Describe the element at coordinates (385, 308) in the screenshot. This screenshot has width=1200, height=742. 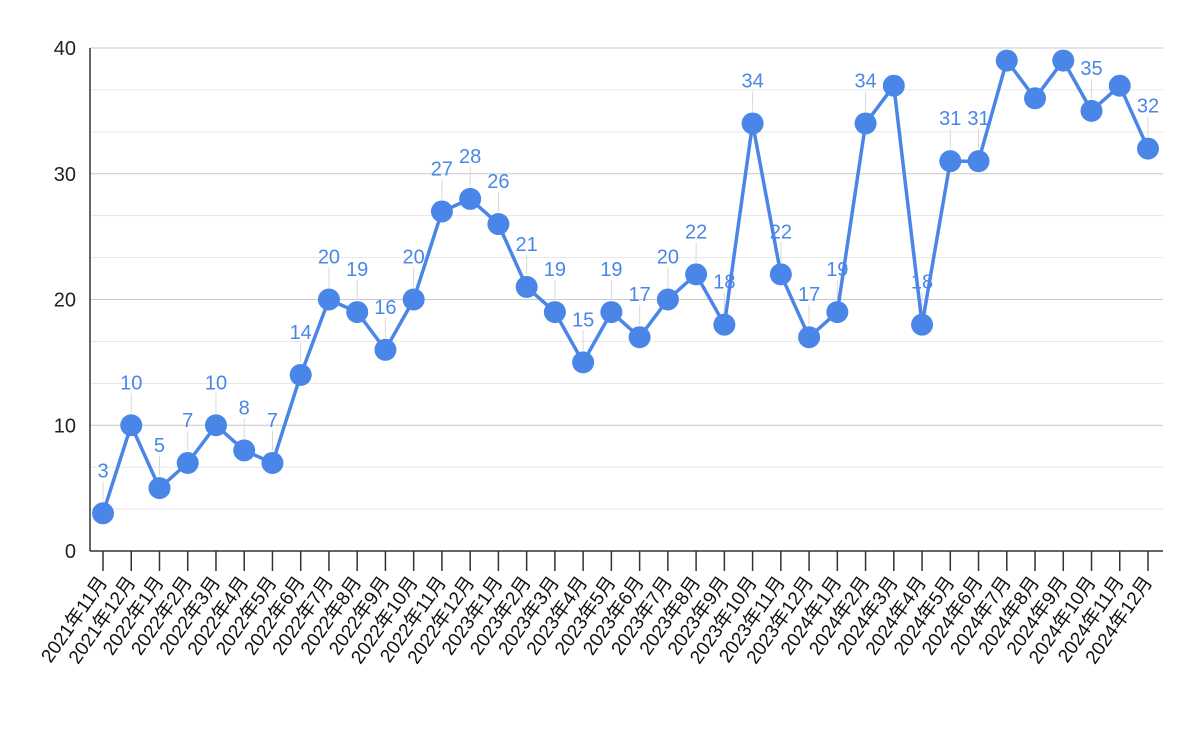
I see `data-label: 16` at that location.